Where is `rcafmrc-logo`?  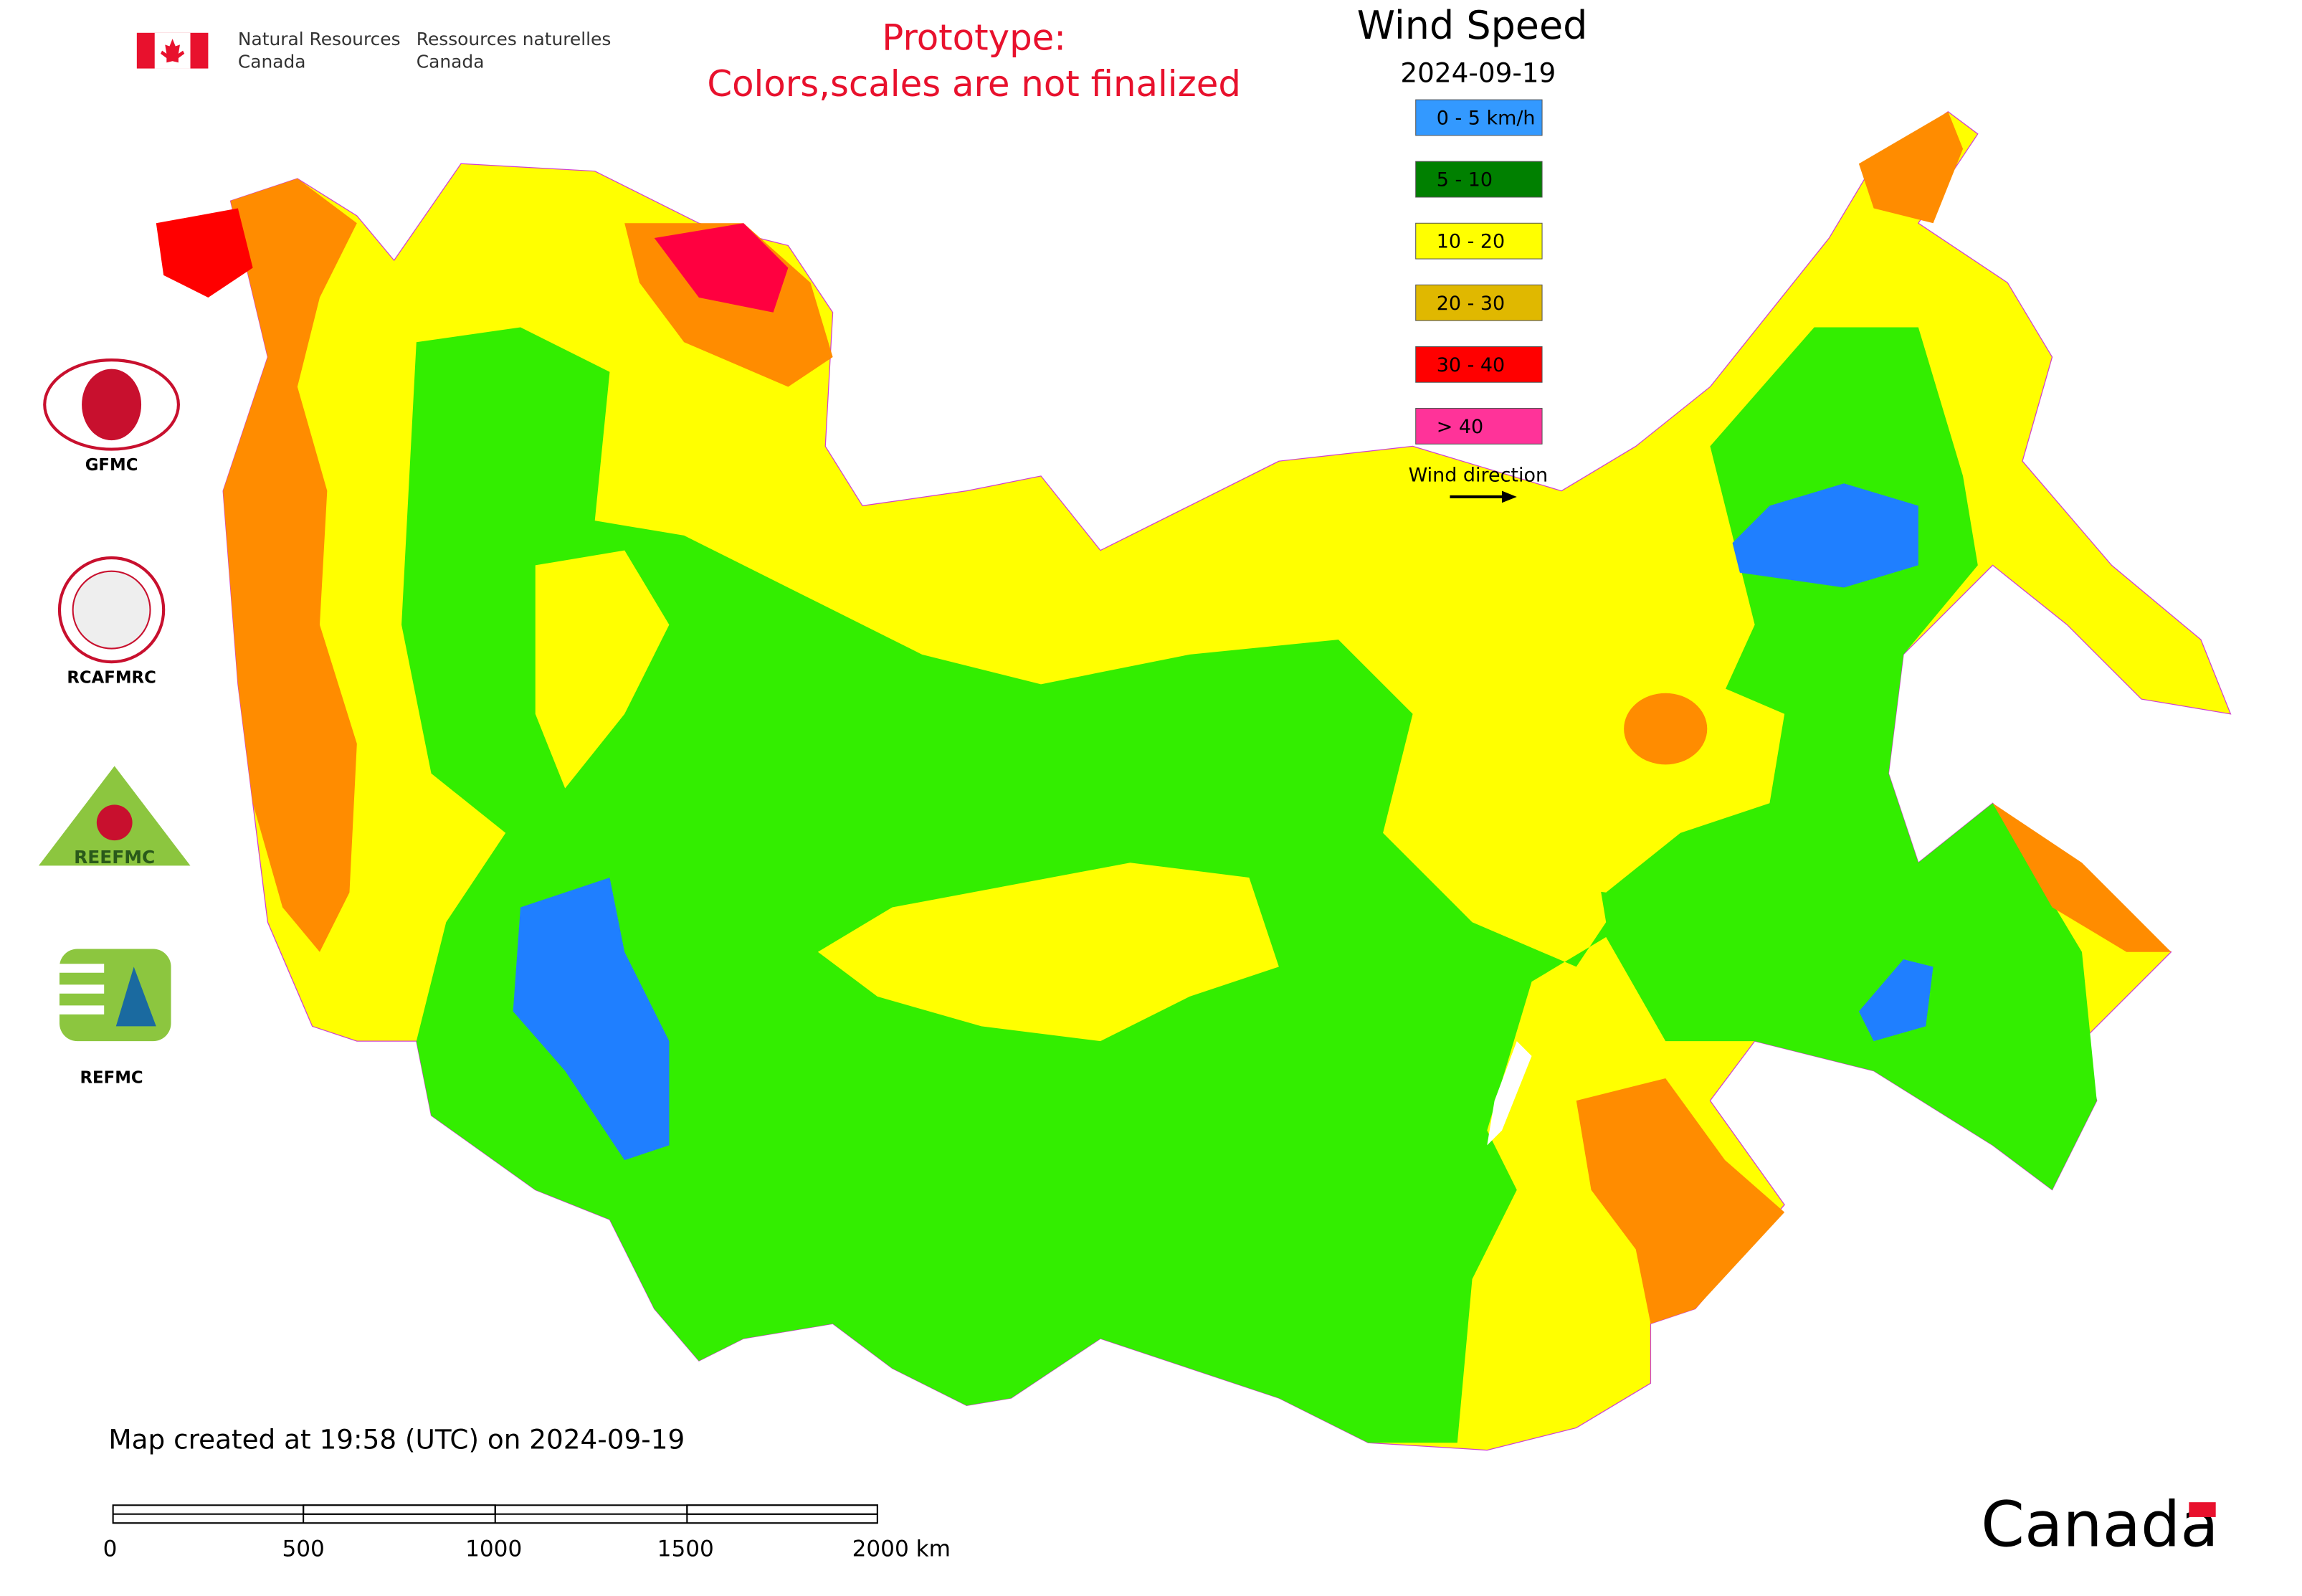
rcafmrc-logo is located at coordinates (112, 610).